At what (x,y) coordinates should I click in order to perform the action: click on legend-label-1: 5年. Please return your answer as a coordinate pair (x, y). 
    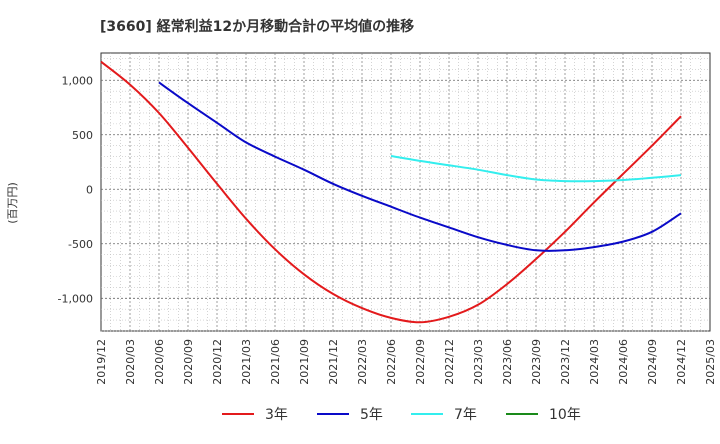
    Looking at the image, I should click on (371, 415).